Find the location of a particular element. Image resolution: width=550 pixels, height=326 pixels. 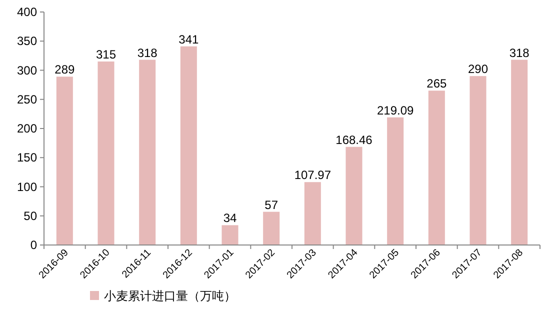

y-tick-label: 50 is located at coordinates (31, 215).